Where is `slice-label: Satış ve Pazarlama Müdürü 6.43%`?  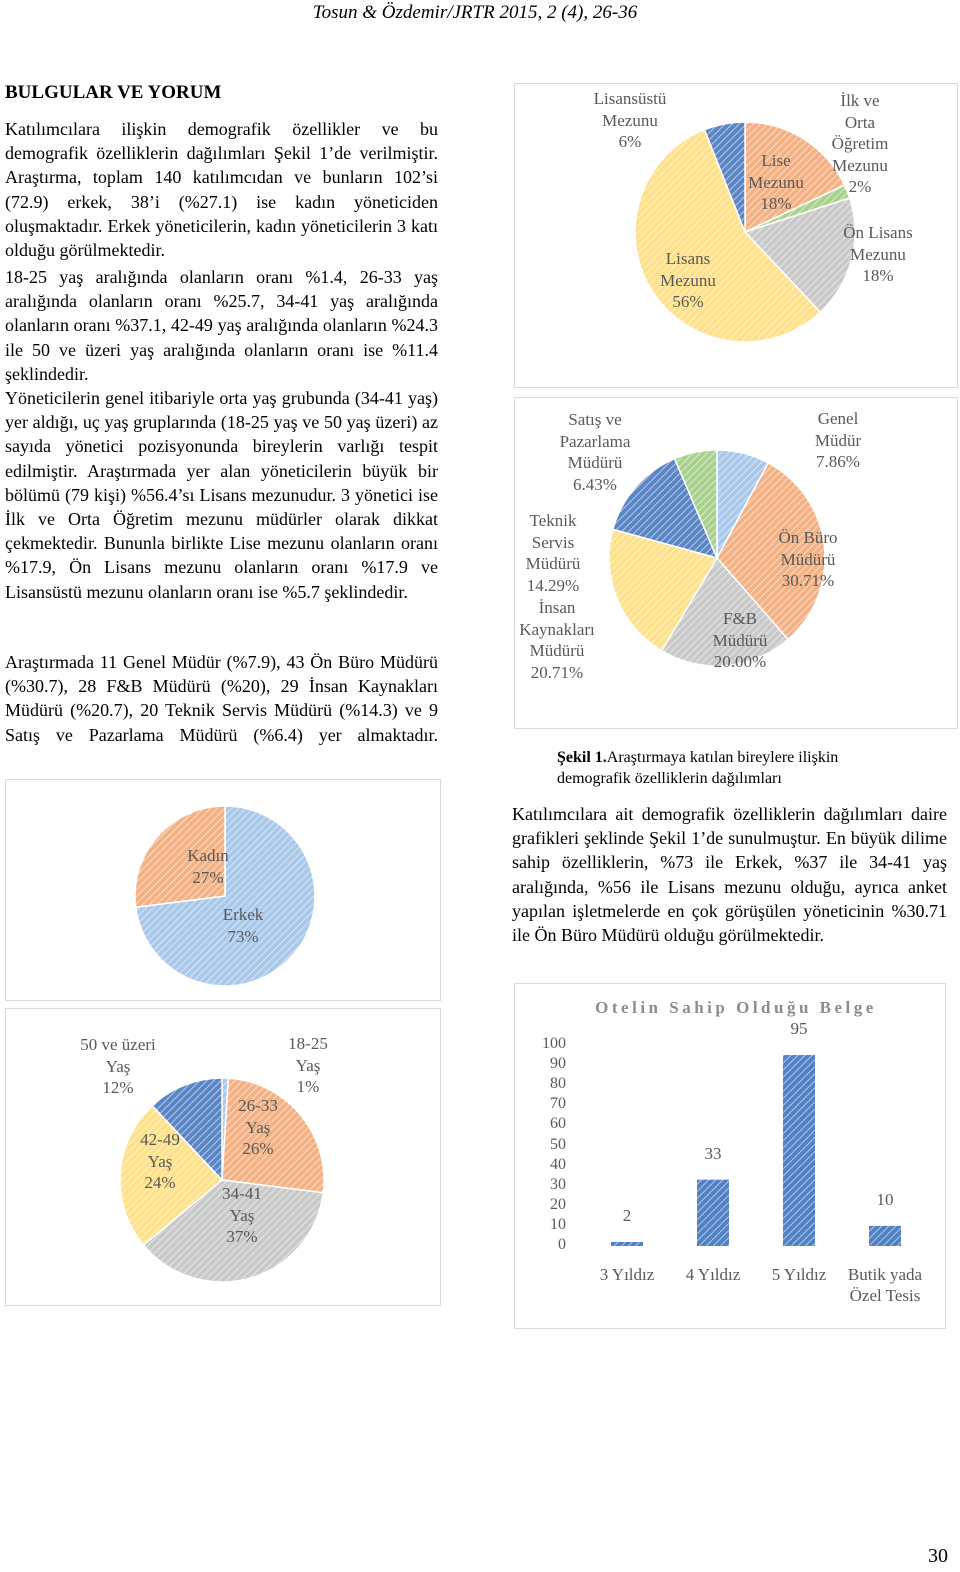
slice-label: Satış ve Pazarlama Müdürü 6.43% is located at coordinates (595, 452).